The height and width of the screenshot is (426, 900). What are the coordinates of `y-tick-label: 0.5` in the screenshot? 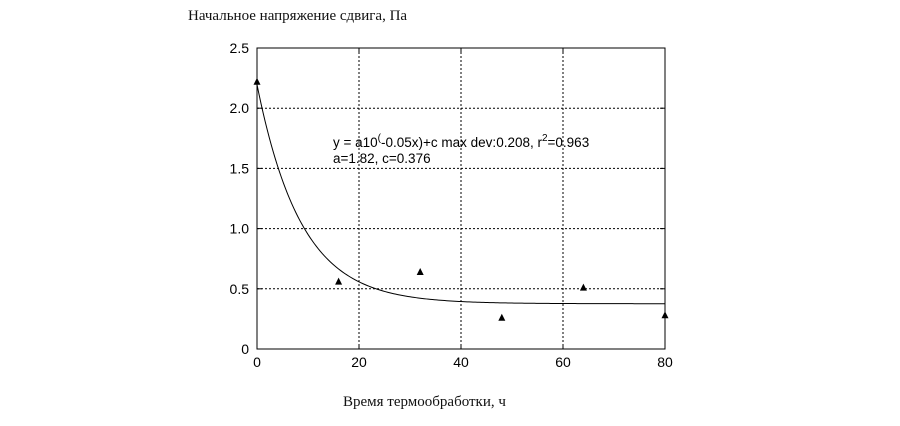 It's located at (240, 289).